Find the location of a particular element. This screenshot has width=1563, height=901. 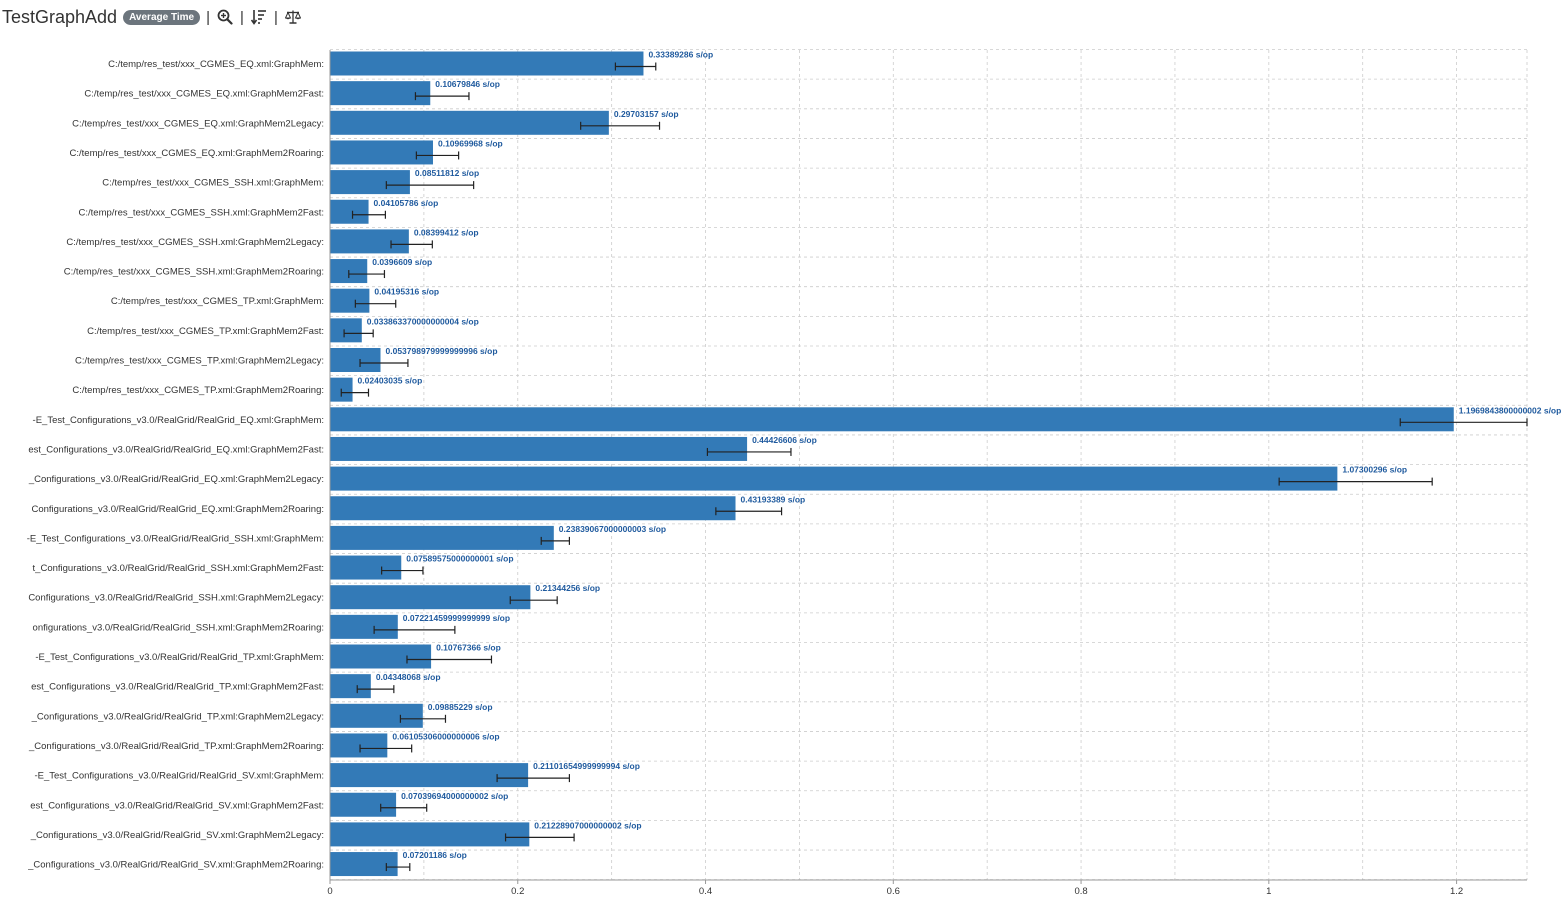

value-label: 0.29703157 s/op is located at coordinates (646, 114).